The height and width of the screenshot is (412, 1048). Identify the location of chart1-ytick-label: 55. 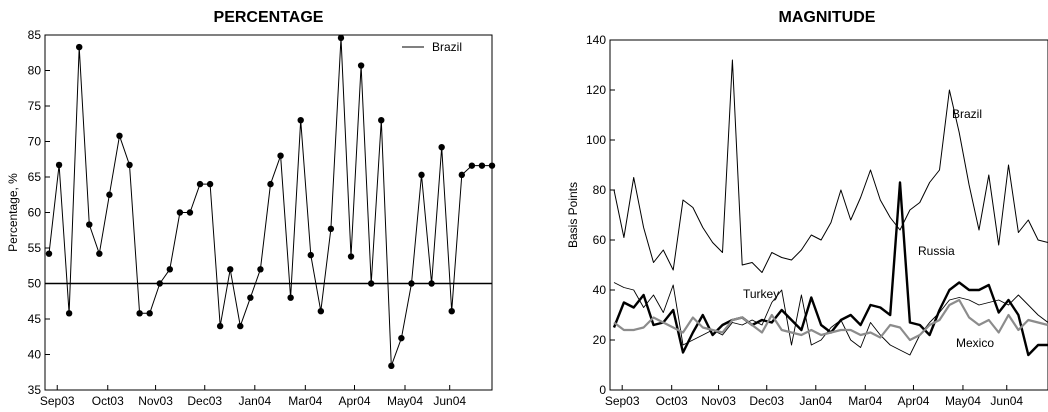
(35, 248).